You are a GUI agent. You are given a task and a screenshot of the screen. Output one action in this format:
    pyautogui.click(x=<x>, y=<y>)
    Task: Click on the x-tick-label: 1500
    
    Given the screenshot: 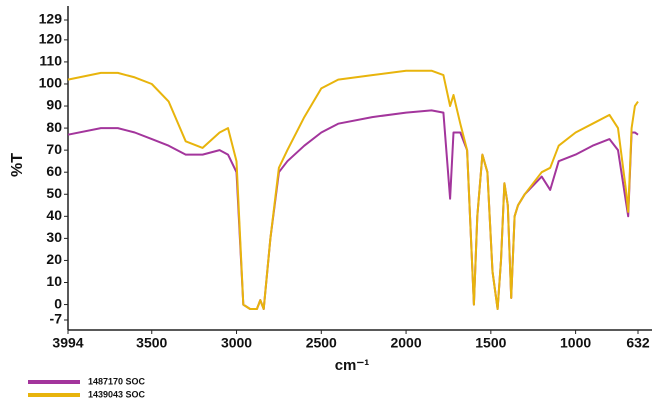 What is the action you would take?
    pyautogui.click(x=490, y=343)
    